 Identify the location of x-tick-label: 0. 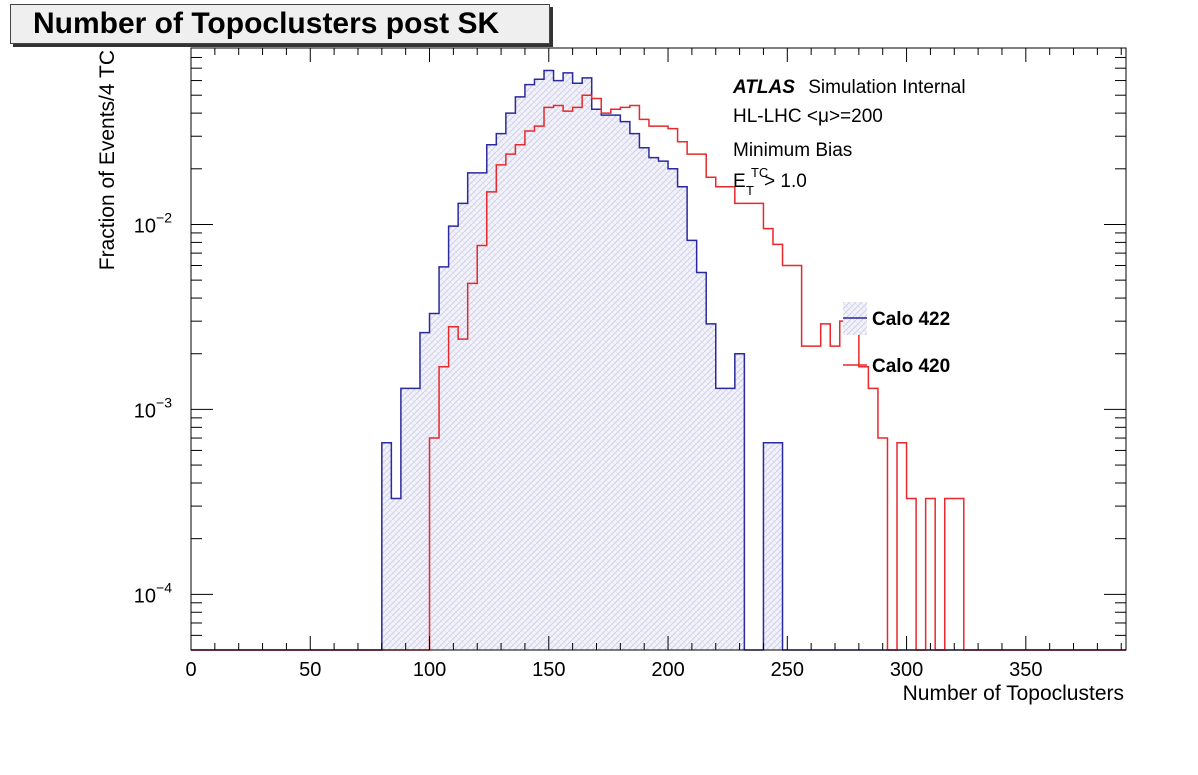
(190, 670).